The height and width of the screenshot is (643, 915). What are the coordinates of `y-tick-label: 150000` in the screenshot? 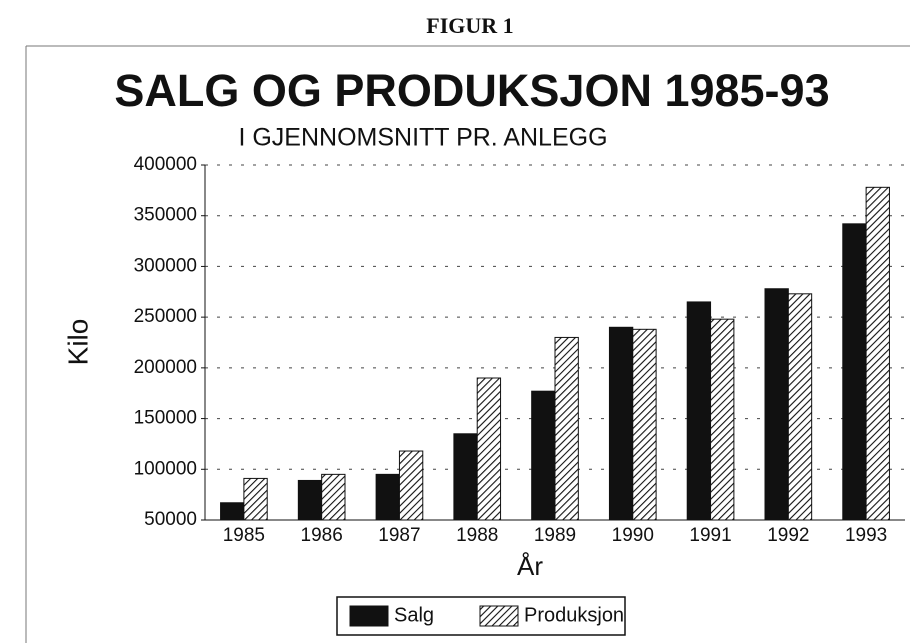 It's located at (165, 418).